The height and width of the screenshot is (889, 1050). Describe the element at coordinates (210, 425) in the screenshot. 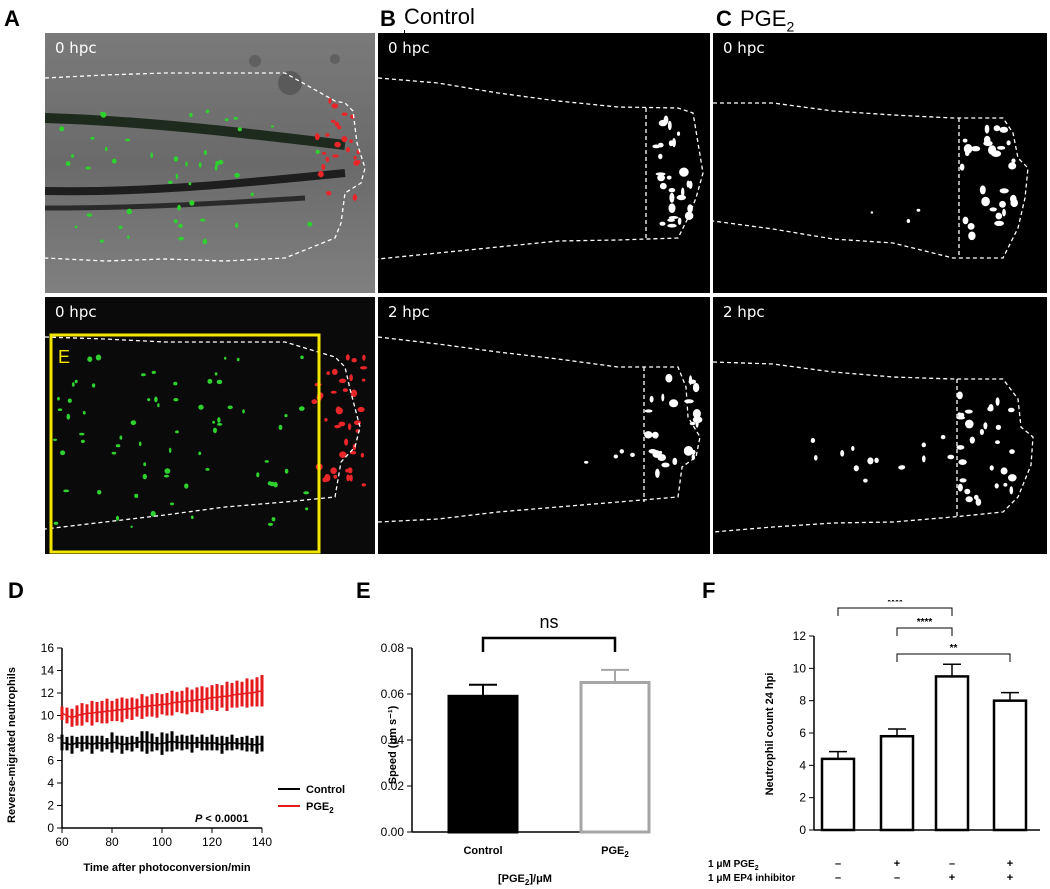

I see `micrograph-a-bottom: E 0 hpc` at that location.